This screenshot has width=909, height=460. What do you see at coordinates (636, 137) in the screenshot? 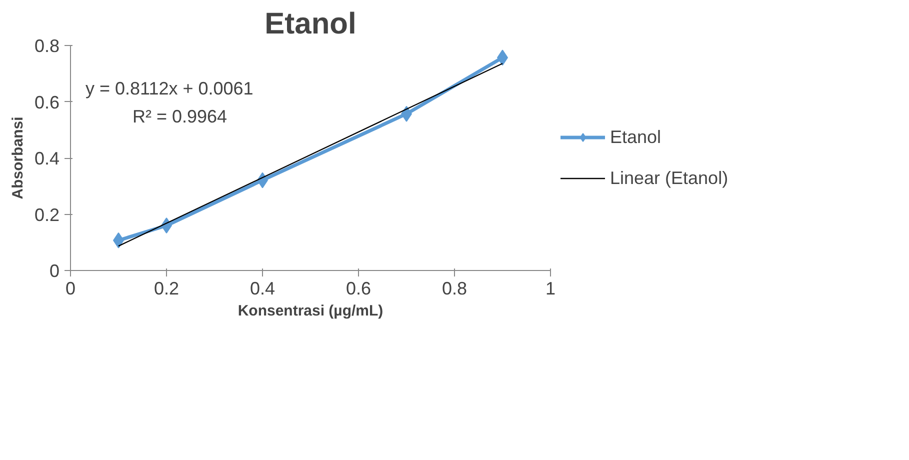
I see `legend-label: Etanol` at bounding box center [636, 137].